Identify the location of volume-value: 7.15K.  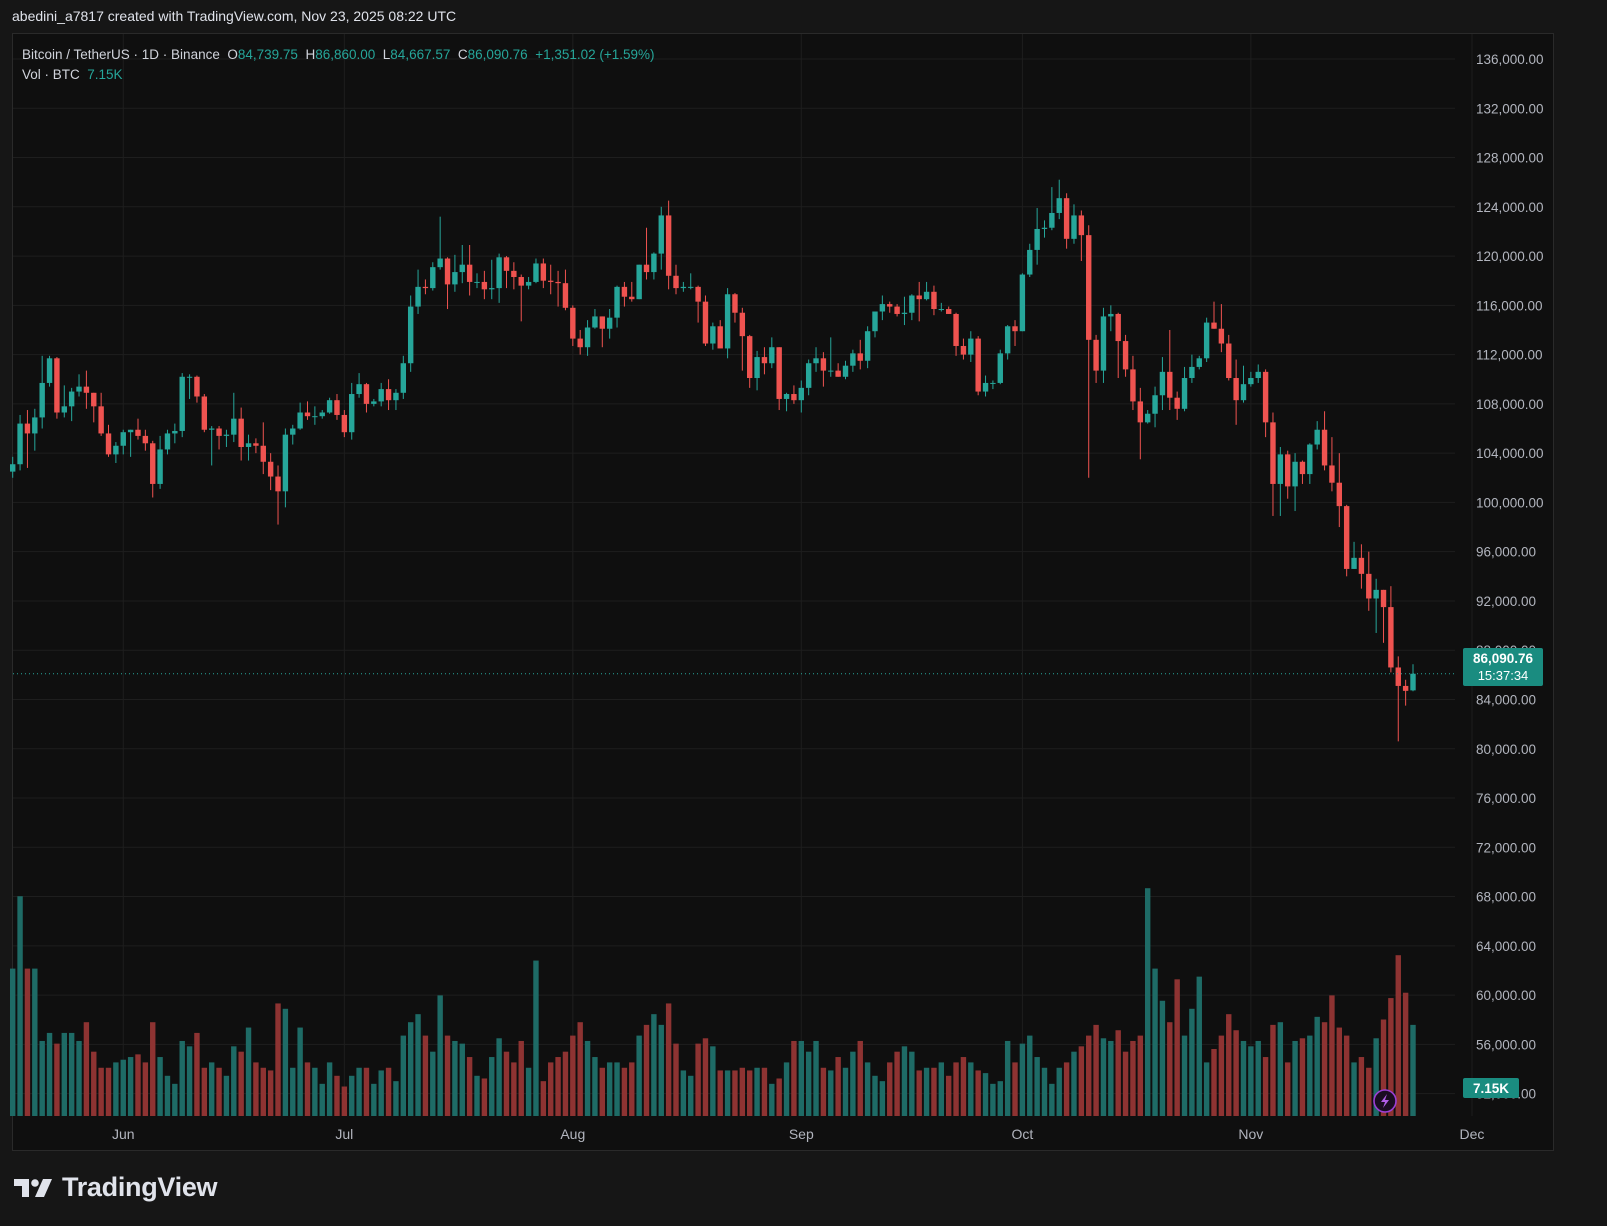
(105, 74).